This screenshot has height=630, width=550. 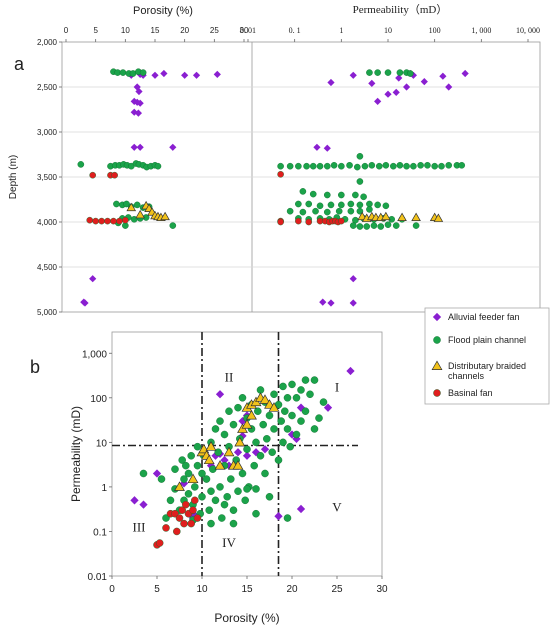 What do you see at coordinates (382, 589) in the screenshot?
I see `panel-b-x-tick-label: 30` at bounding box center [382, 589].